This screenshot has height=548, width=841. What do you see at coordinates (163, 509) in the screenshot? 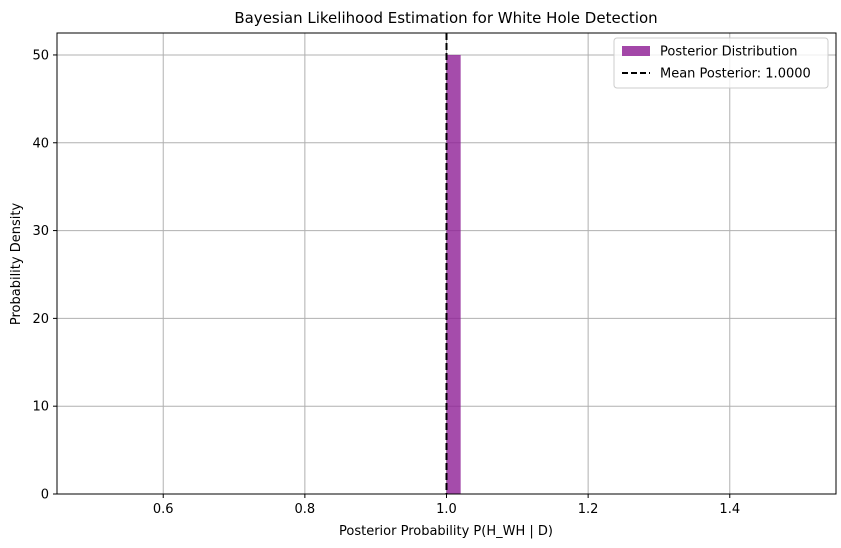
I see `x-tick-label-0: 0.6` at bounding box center [163, 509].